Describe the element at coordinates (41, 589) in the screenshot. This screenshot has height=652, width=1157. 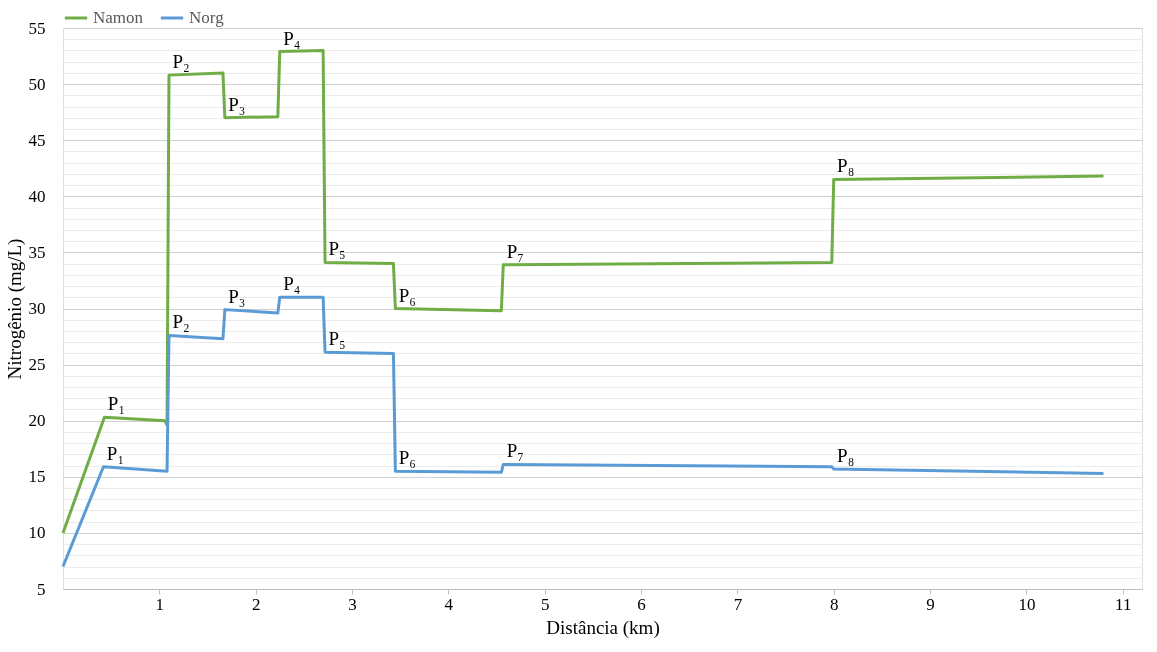
I see `y-tick-label: 5` at that location.